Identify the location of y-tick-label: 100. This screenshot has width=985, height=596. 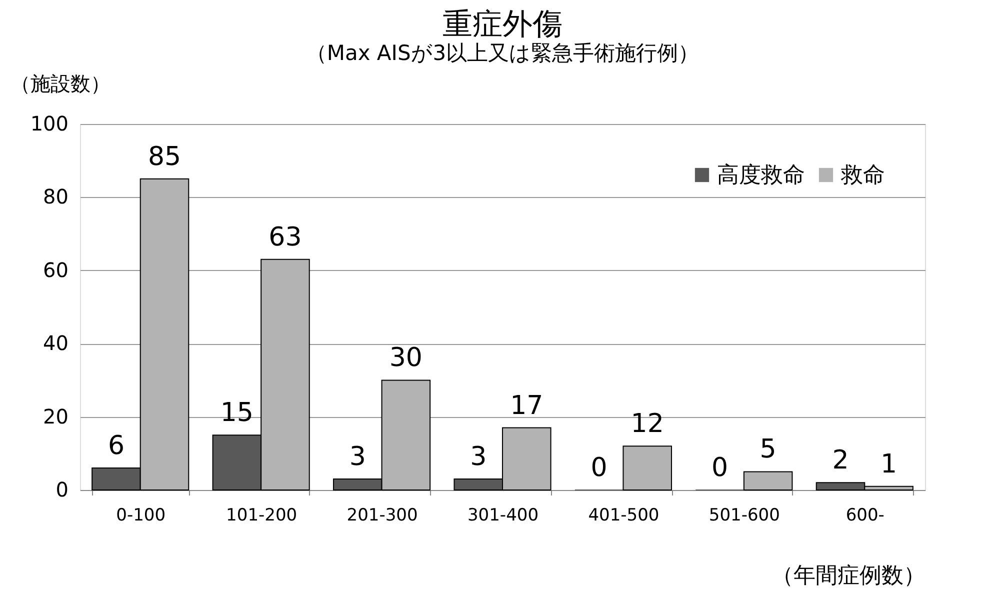
(49, 124).